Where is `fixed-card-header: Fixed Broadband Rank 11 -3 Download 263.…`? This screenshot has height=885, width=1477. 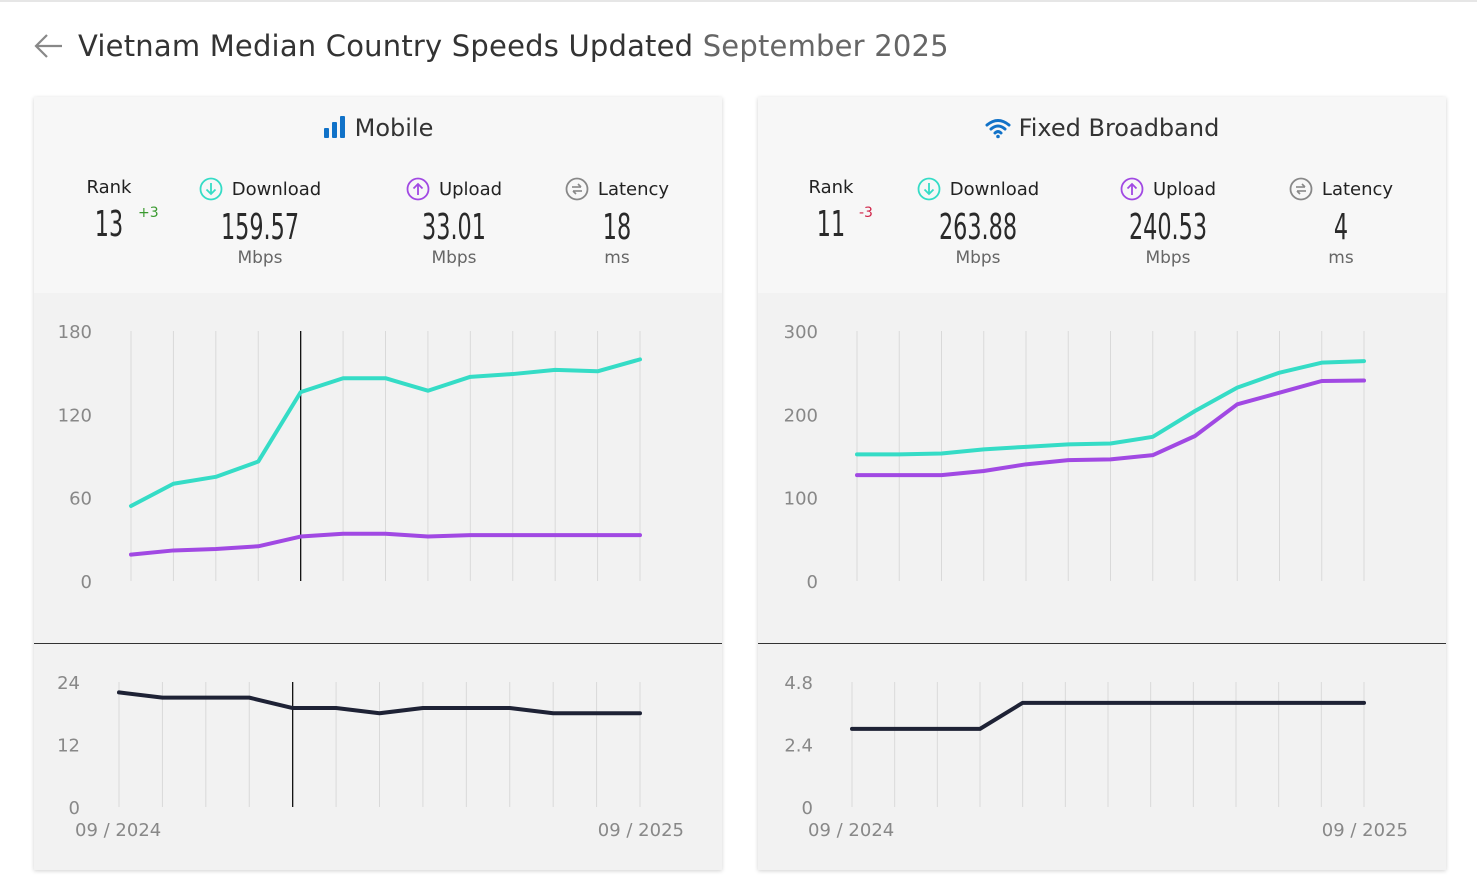
fixed-card-header: Fixed Broadband Rank 11 -3 Download 263.… is located at coordinates (1102, 195).